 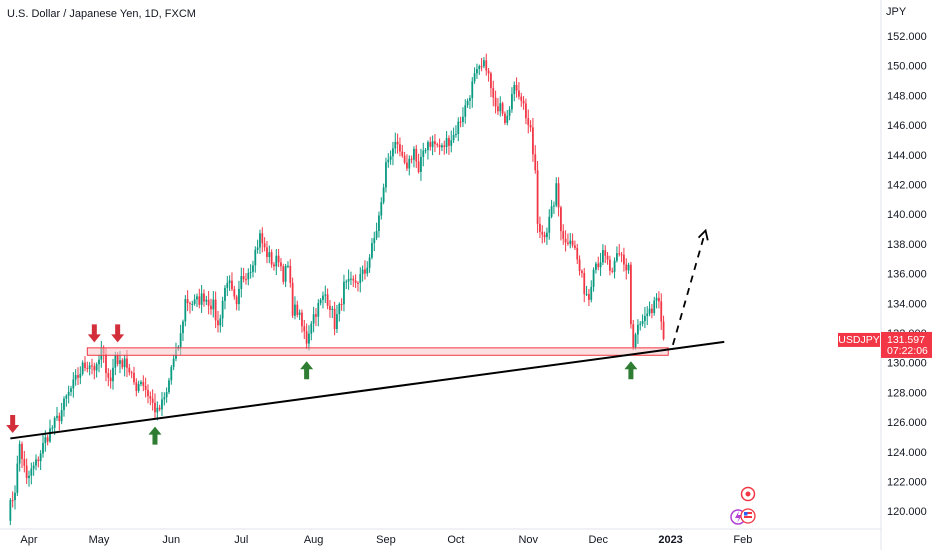 What do you see at coordinates (598, 540) in the screenshot?
I see `x-tick-label: Dec` at bounding box center [598, 540].